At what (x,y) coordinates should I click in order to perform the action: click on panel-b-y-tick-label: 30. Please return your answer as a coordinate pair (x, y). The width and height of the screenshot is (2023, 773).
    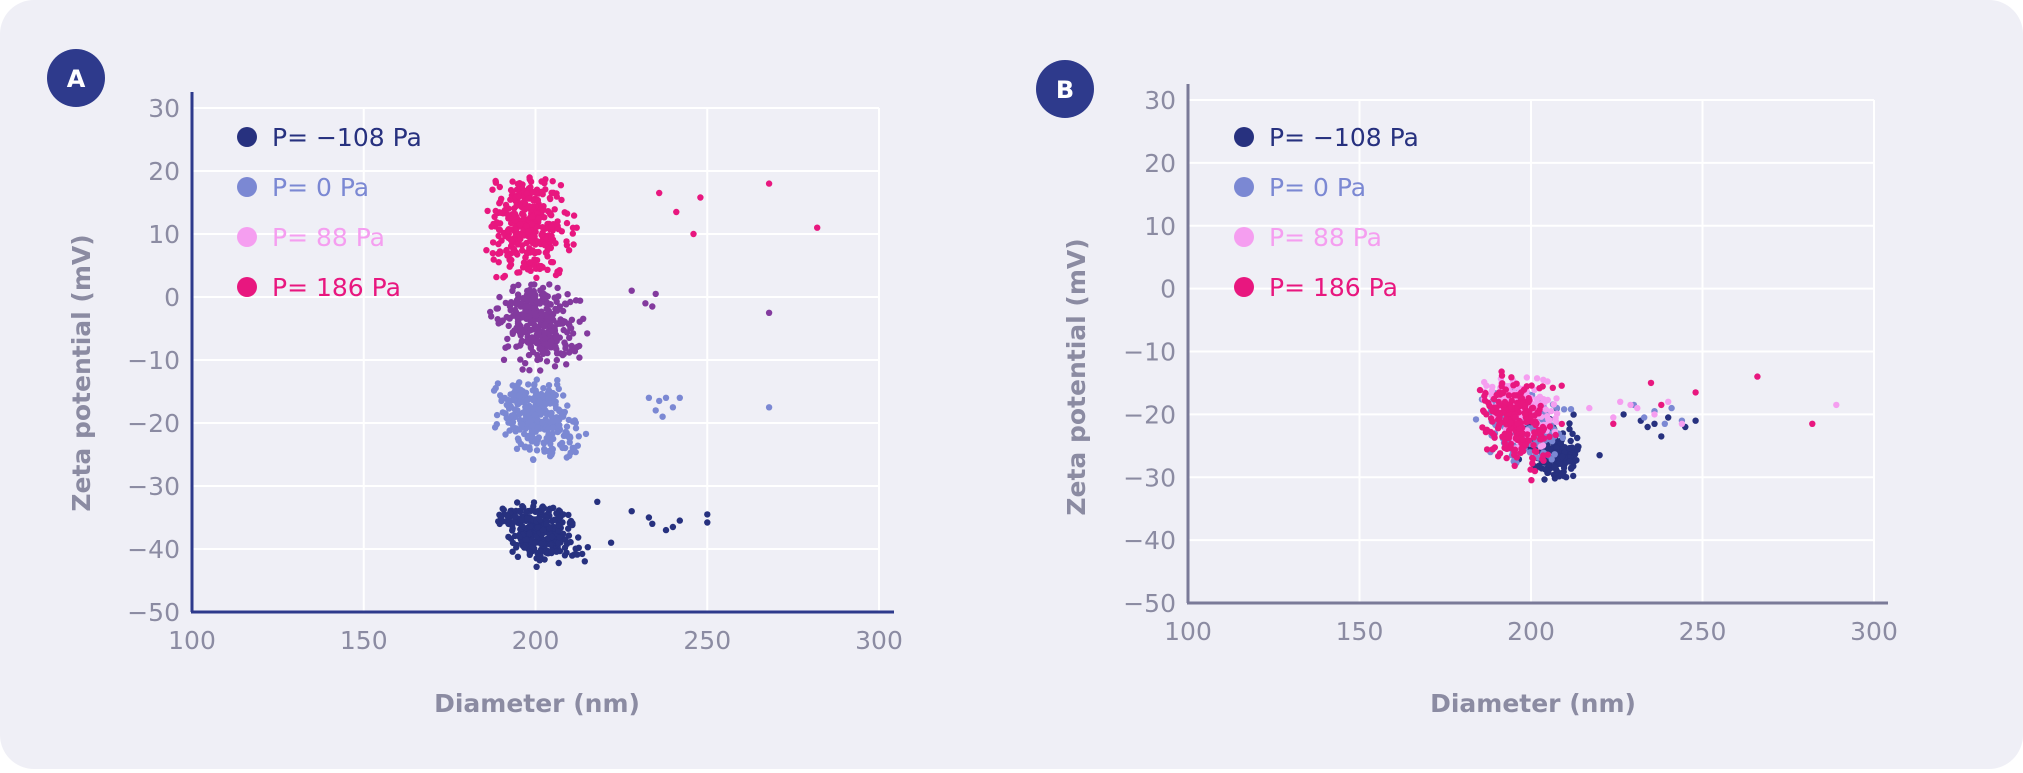
    Looking at the image, I should click on (1160, 100).